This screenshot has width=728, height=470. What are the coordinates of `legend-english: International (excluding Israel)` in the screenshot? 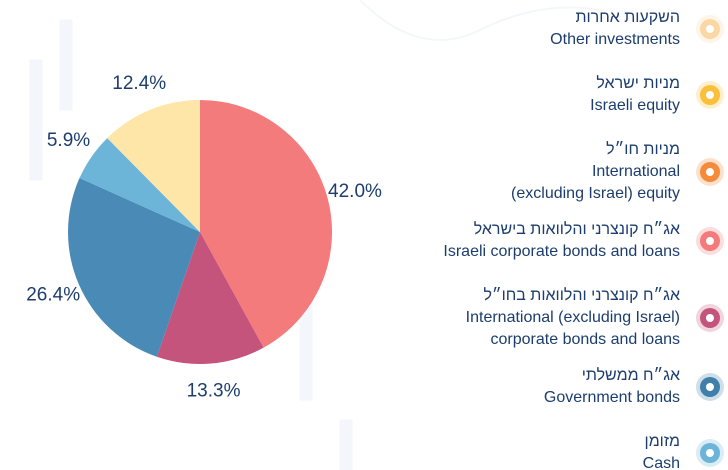 It's located at (573, 317).